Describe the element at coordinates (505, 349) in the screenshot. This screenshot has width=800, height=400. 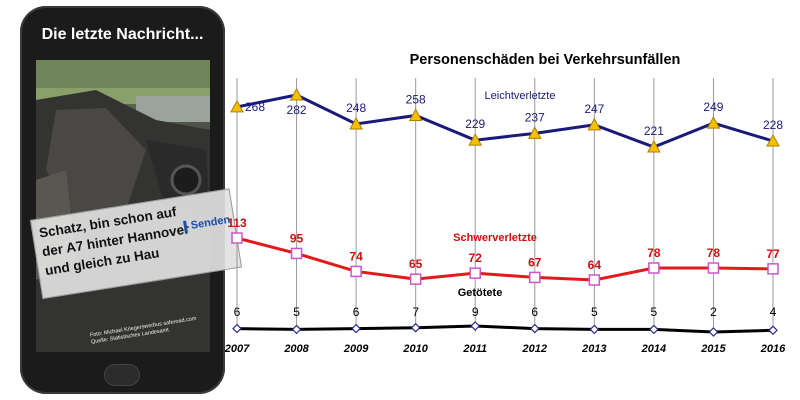
I see `x-tick-labels: 2007 2008 2009 2010 2011 2012 2013 2014 2015 2016` at that location.